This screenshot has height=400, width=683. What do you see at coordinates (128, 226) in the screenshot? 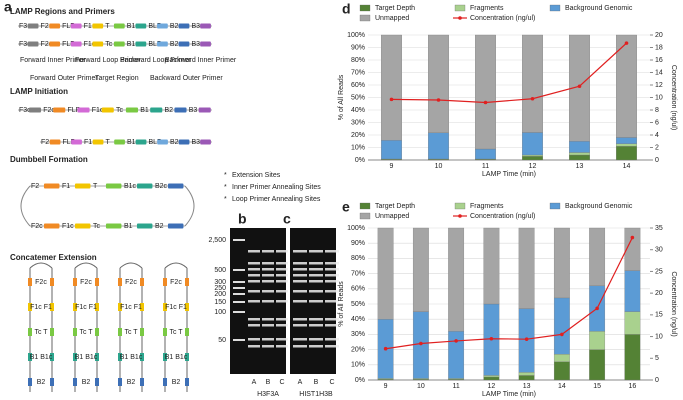
I see `segment-label: B1` at bounding box center [128, 226].